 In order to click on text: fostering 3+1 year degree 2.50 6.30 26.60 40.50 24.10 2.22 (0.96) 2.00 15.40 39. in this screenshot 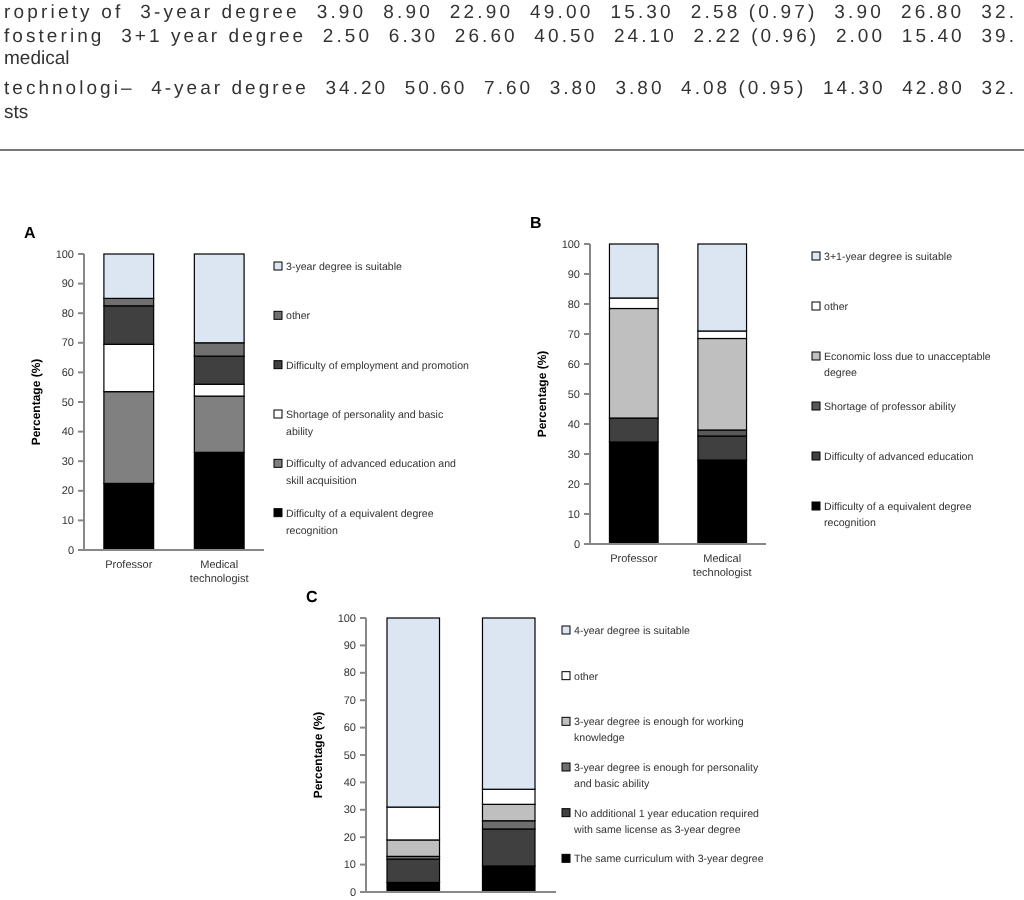, I will do `click(509, 37)`.